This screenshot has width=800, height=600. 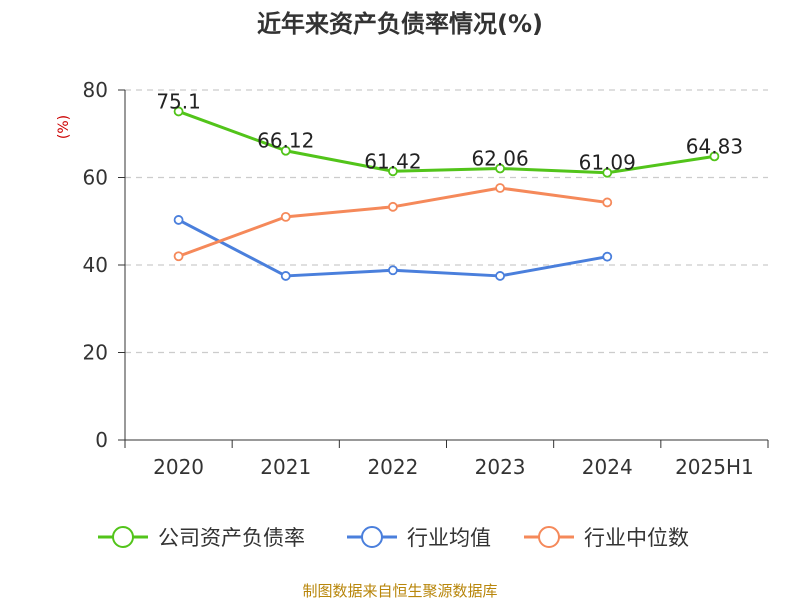 What do you see at coordinates (499, 158) in the screenshot?
I see `data-label: 62.06` at bounding box center [499, 158].